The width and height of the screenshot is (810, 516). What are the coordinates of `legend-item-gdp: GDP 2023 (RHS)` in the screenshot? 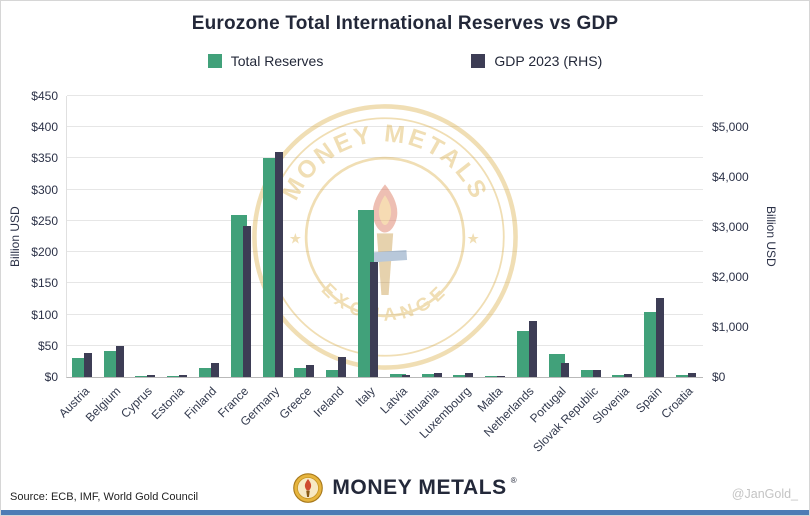 It's located at (536, 61).